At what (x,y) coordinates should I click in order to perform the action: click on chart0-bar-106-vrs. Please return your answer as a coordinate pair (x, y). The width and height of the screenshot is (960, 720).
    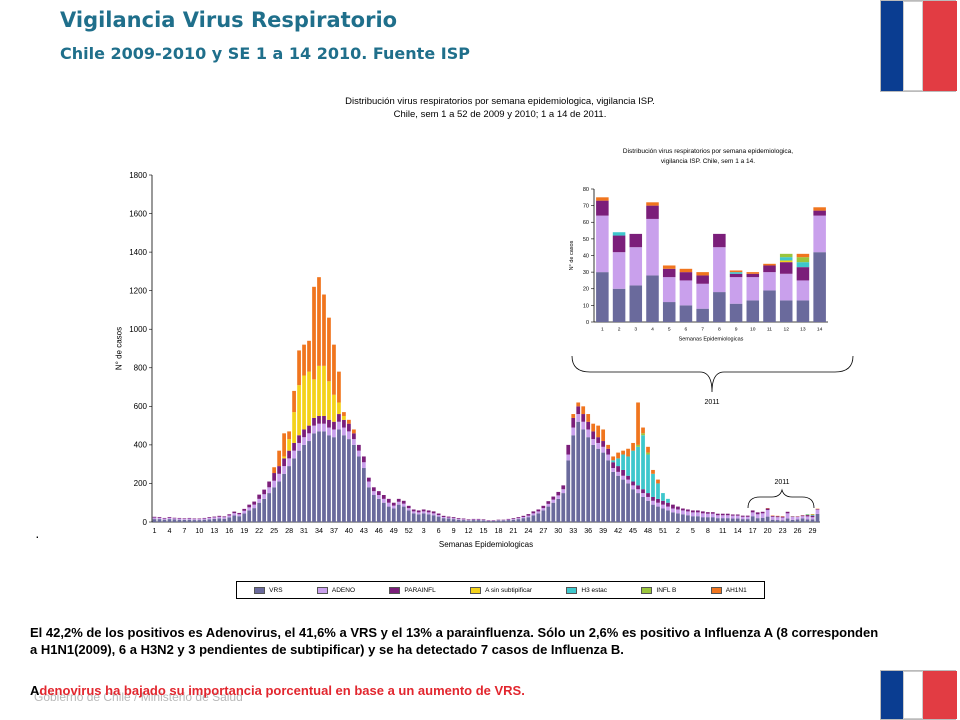
    Looking at the image, I should click on (683, 518).